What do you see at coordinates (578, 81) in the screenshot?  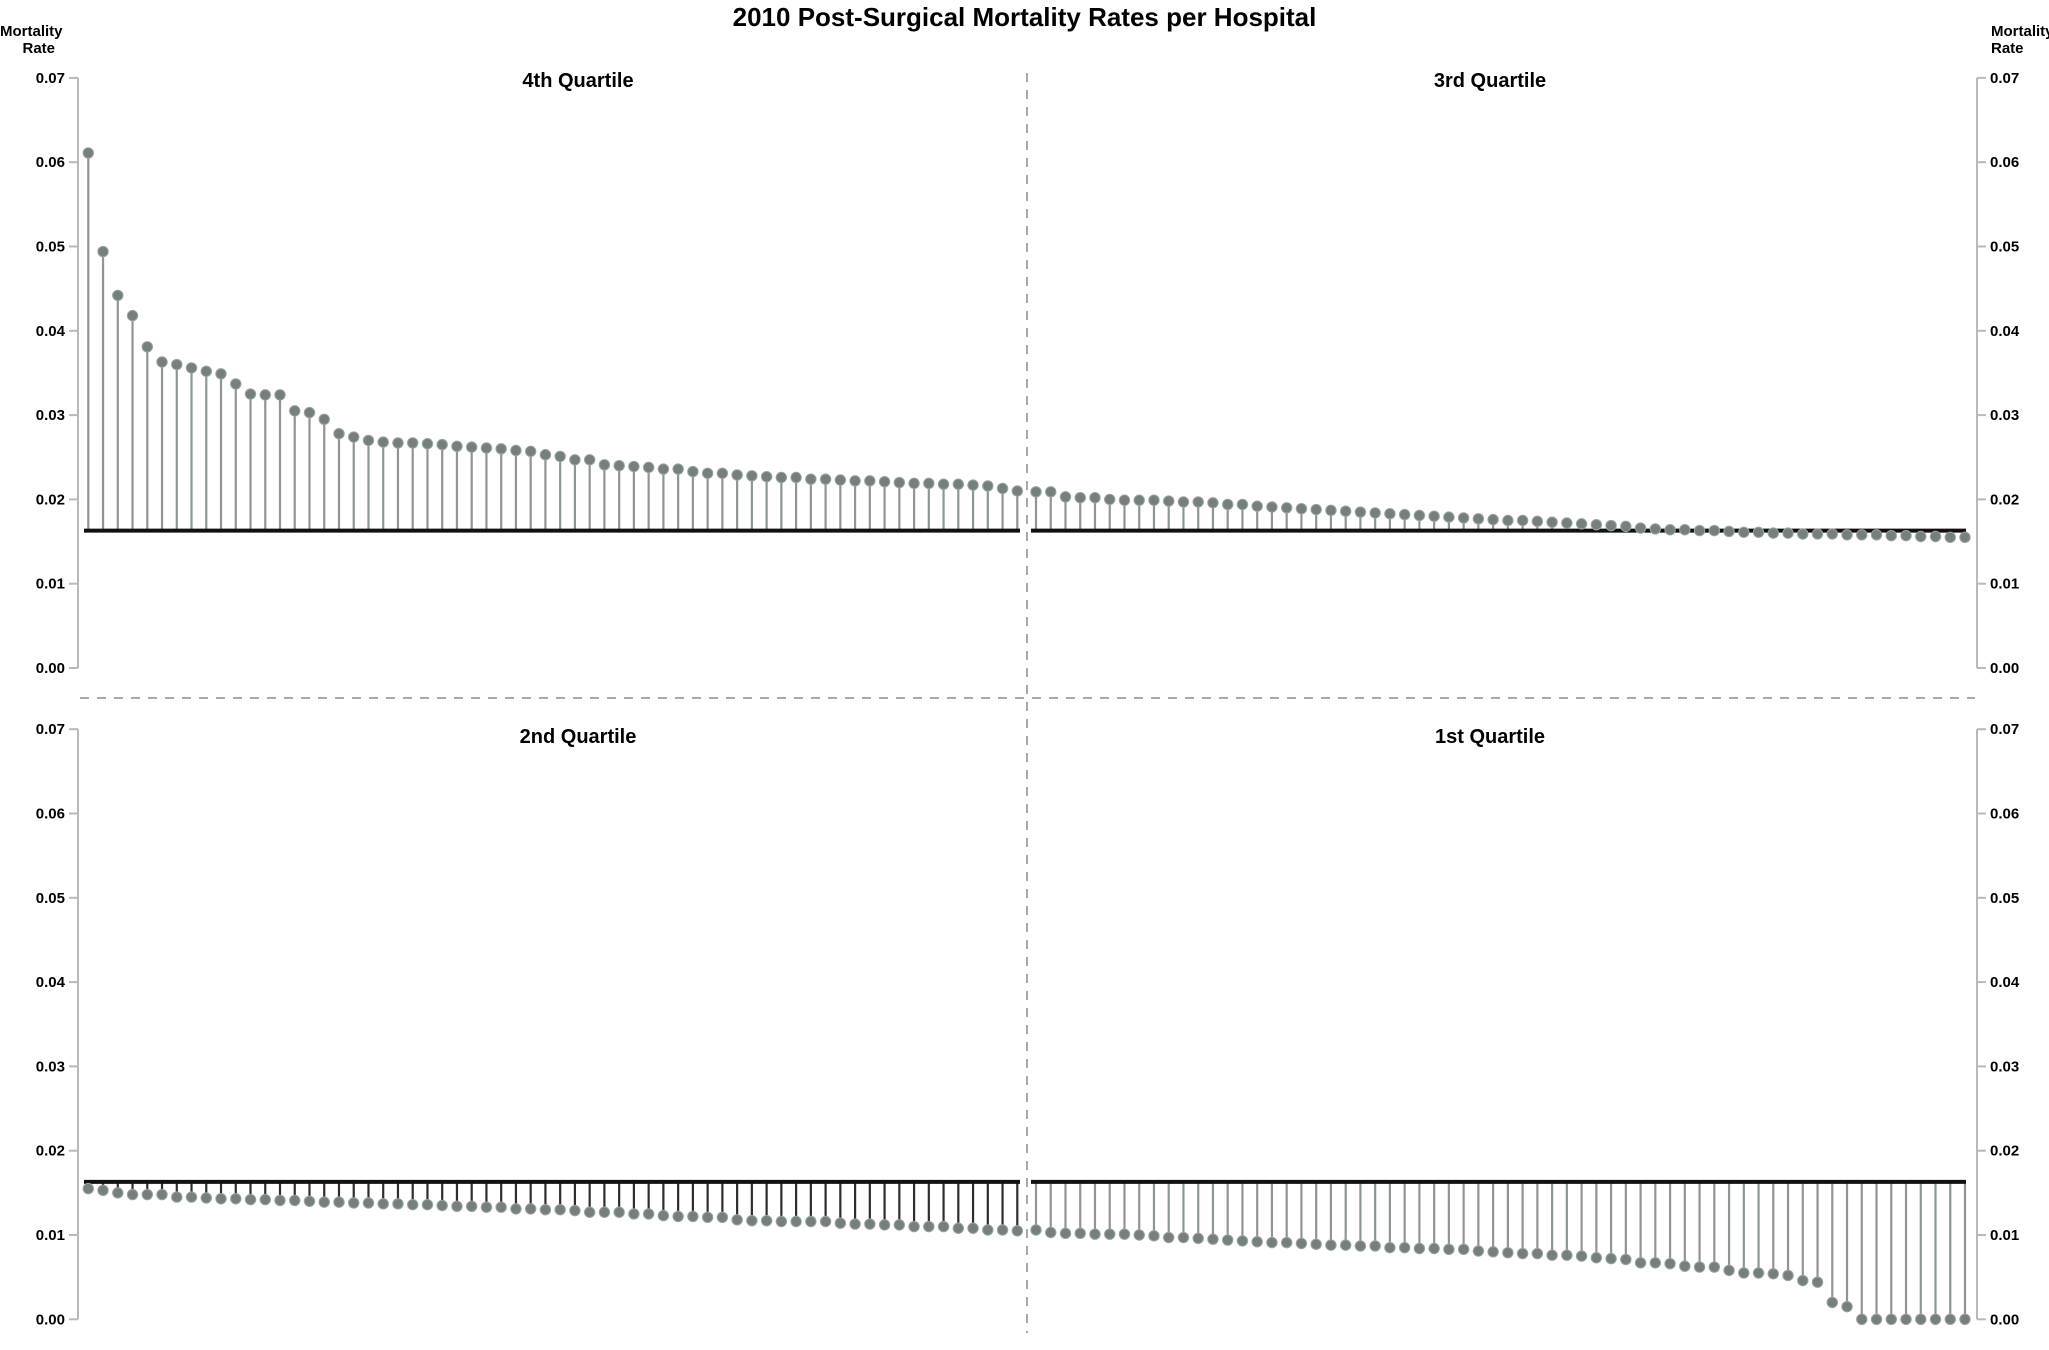 I see `quadrant-title-4th: 4th Quartile` at bounding box center [578, 81].